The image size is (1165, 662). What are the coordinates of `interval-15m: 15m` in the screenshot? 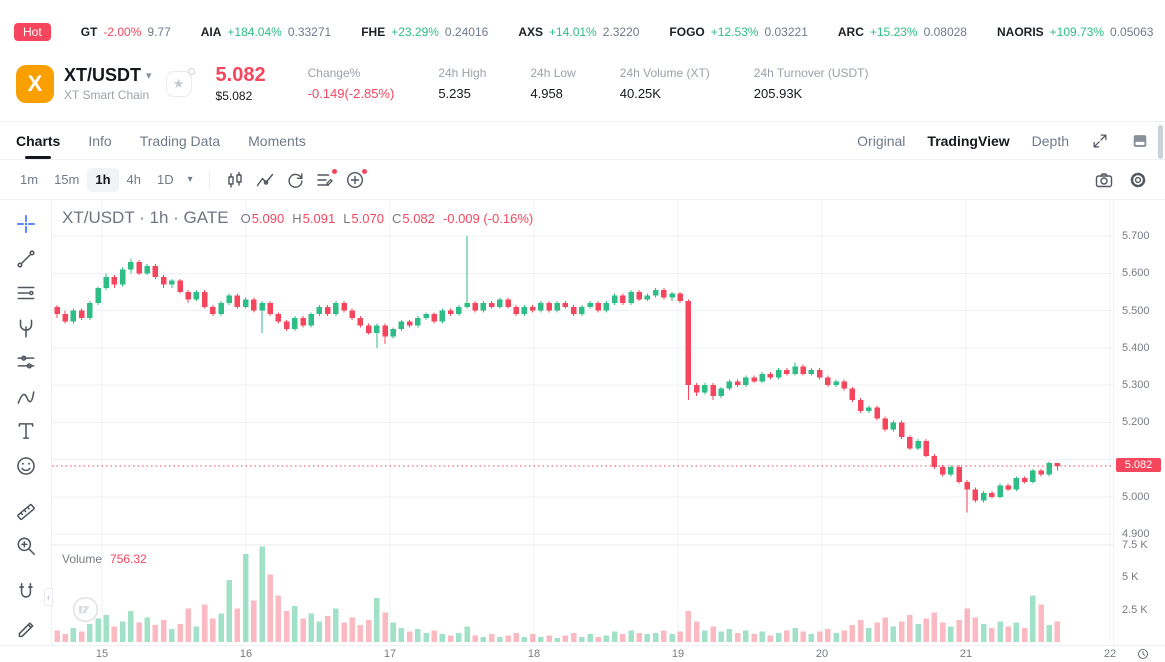 It's located at (67, 179).